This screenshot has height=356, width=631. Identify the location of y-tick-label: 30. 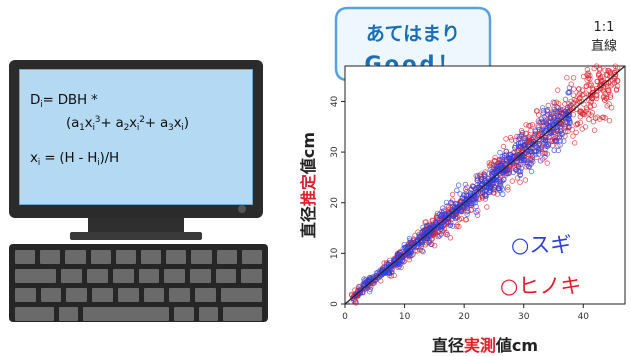
(335, 152).